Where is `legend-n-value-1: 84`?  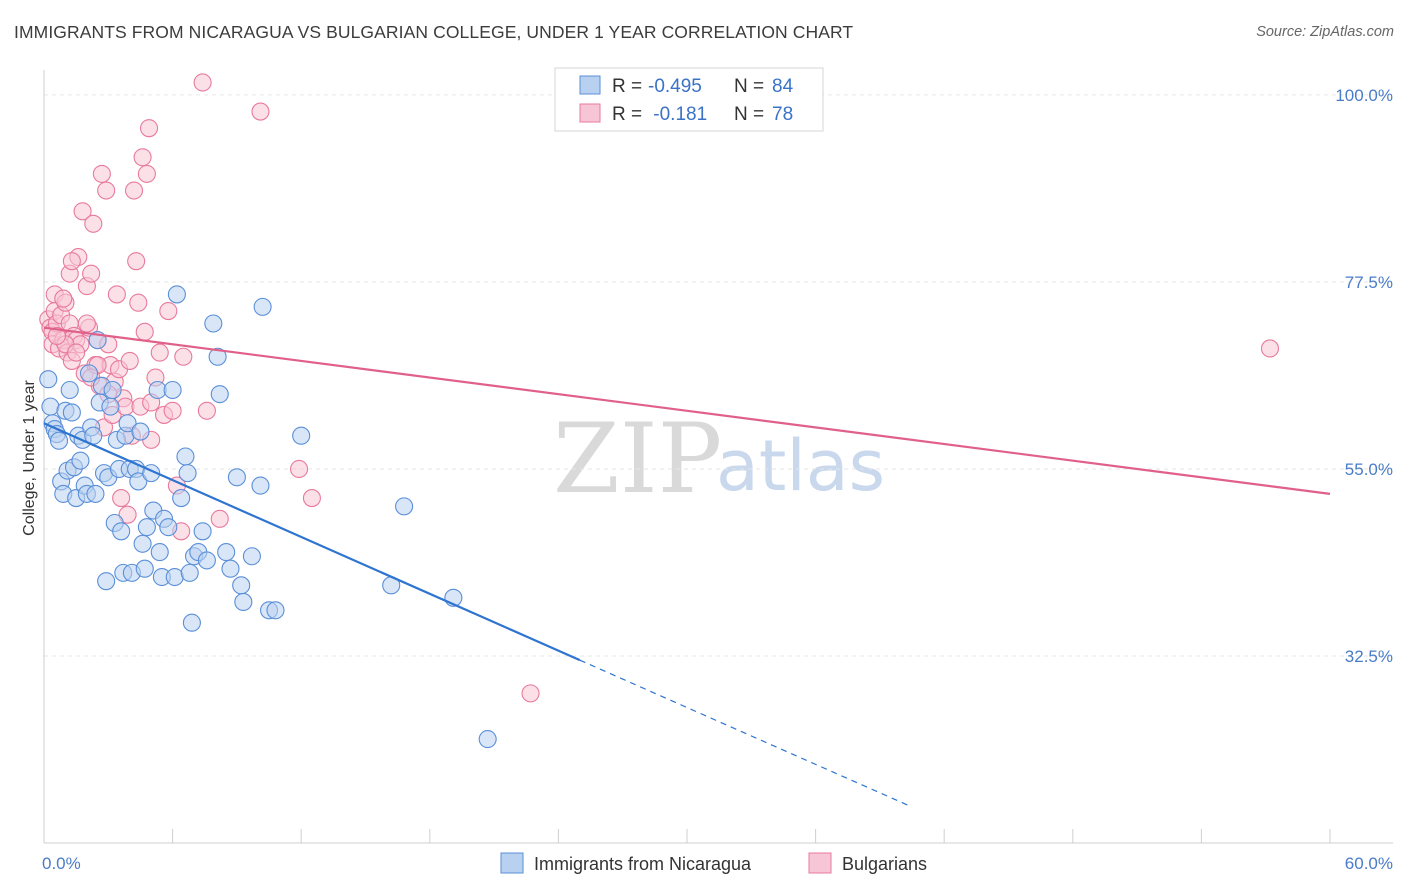
legend-n-value-1: 84 is located at coordinates (783, 86).